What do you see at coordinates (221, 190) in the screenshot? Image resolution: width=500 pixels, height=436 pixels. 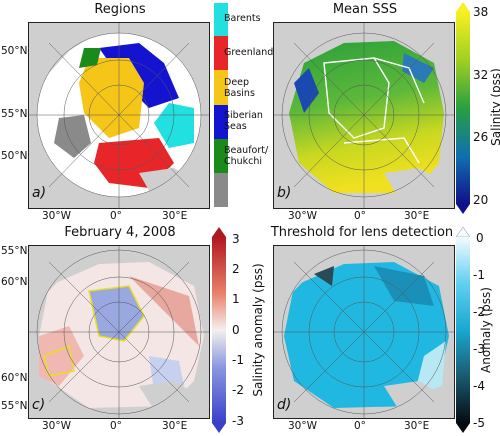 I see `legend-swatch-other` at bounding box center [221, 190].